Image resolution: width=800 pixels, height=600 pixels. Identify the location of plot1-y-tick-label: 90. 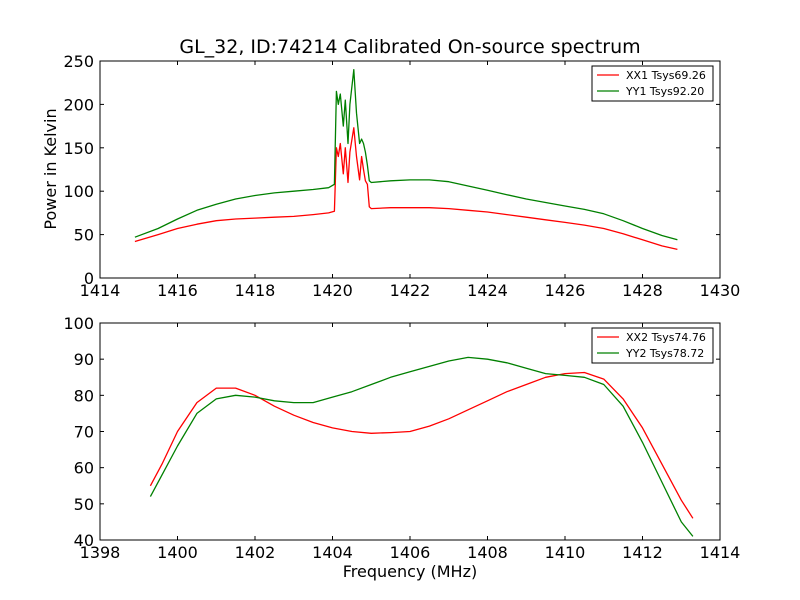
(84, 359).